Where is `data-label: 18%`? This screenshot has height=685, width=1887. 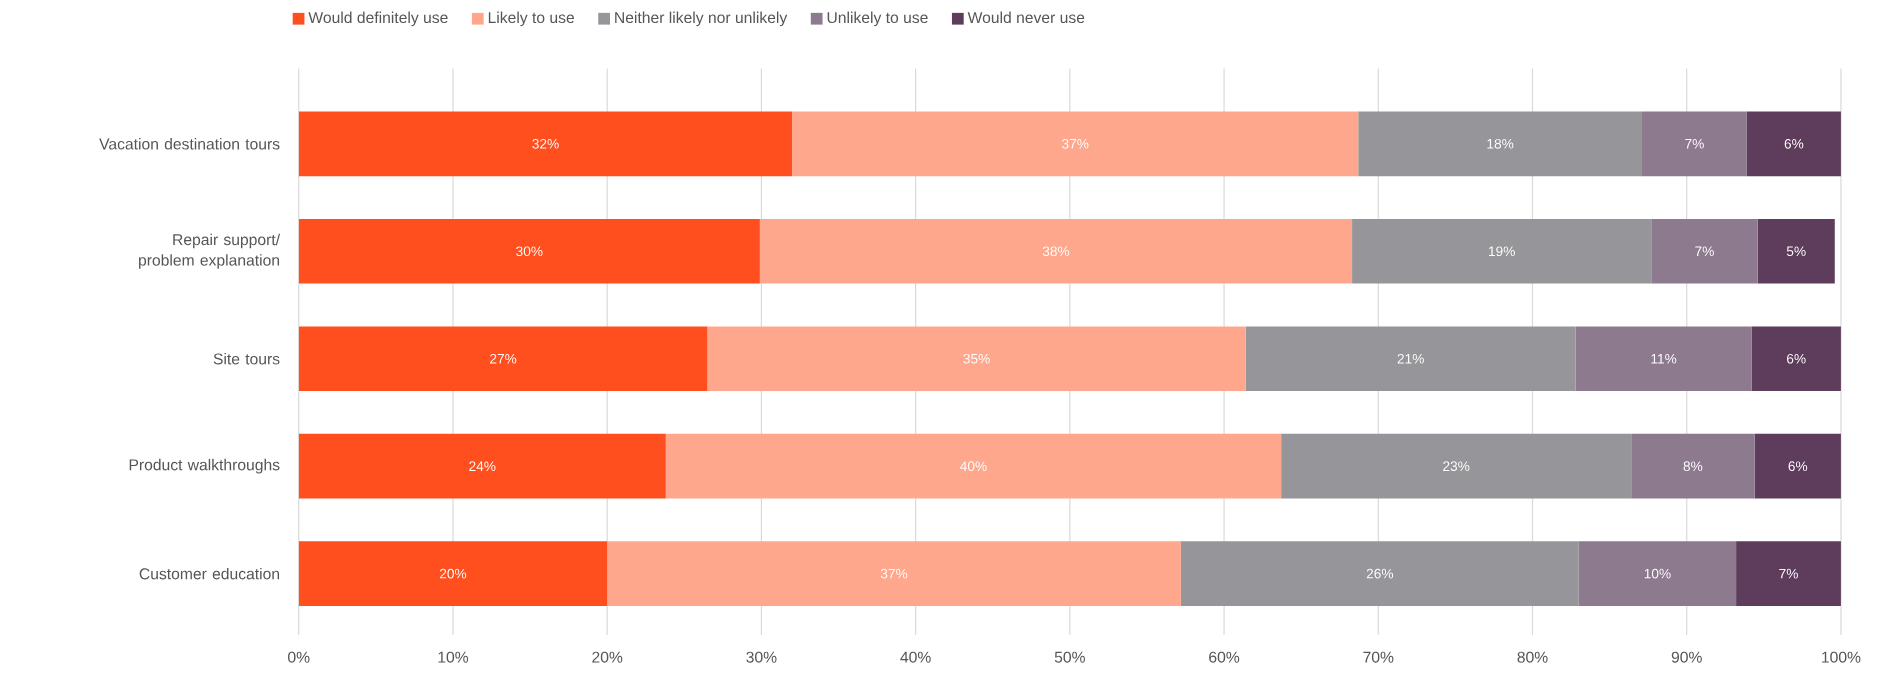
data-label: 18% is located at coordinates (1500, 144).